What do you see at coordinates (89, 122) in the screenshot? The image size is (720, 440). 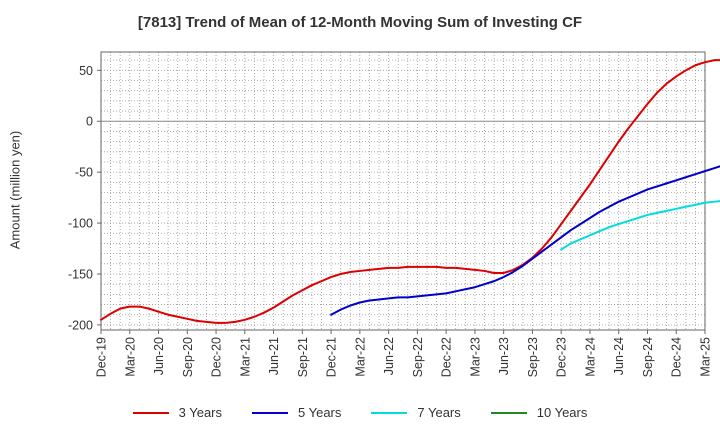 I see `y-tick-label: 0` at bounding box center [89, 122].